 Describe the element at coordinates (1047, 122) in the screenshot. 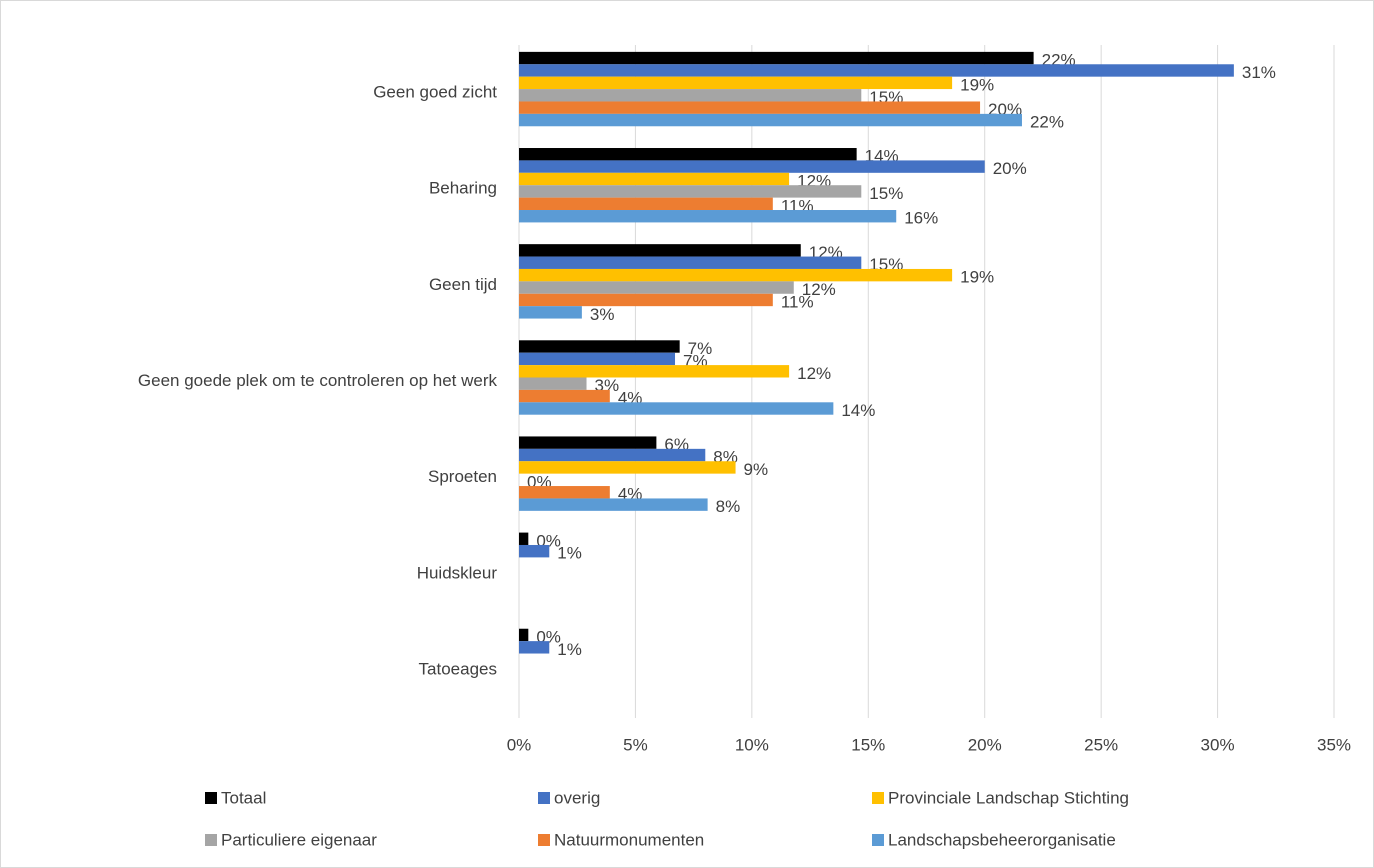

I see `data-label: 22%` at that location.